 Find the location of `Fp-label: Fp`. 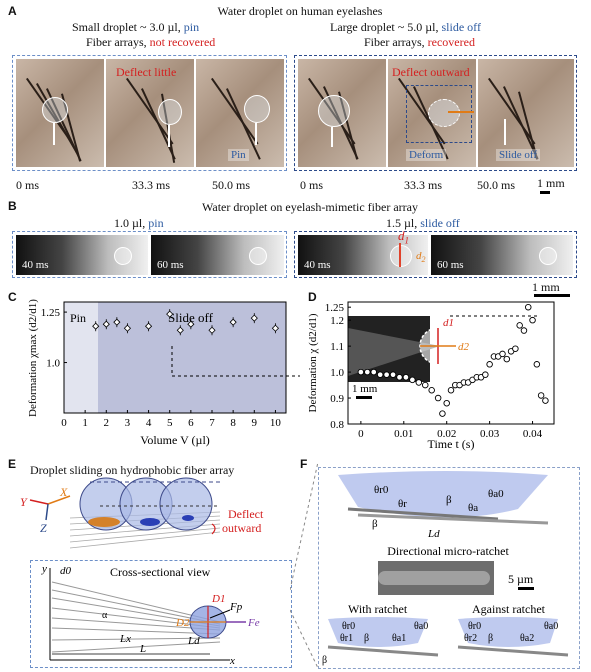

Fp-label: Fp is located at coordinates (236, 607).